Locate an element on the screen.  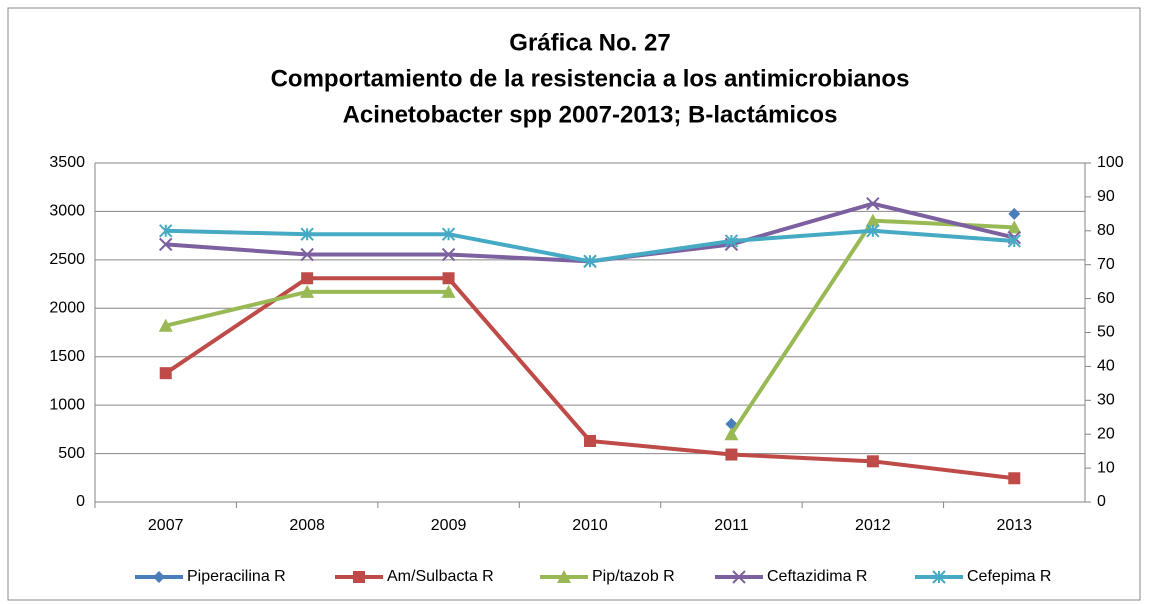
y-tick-label: 2000 is located at coordinates (67, 308).